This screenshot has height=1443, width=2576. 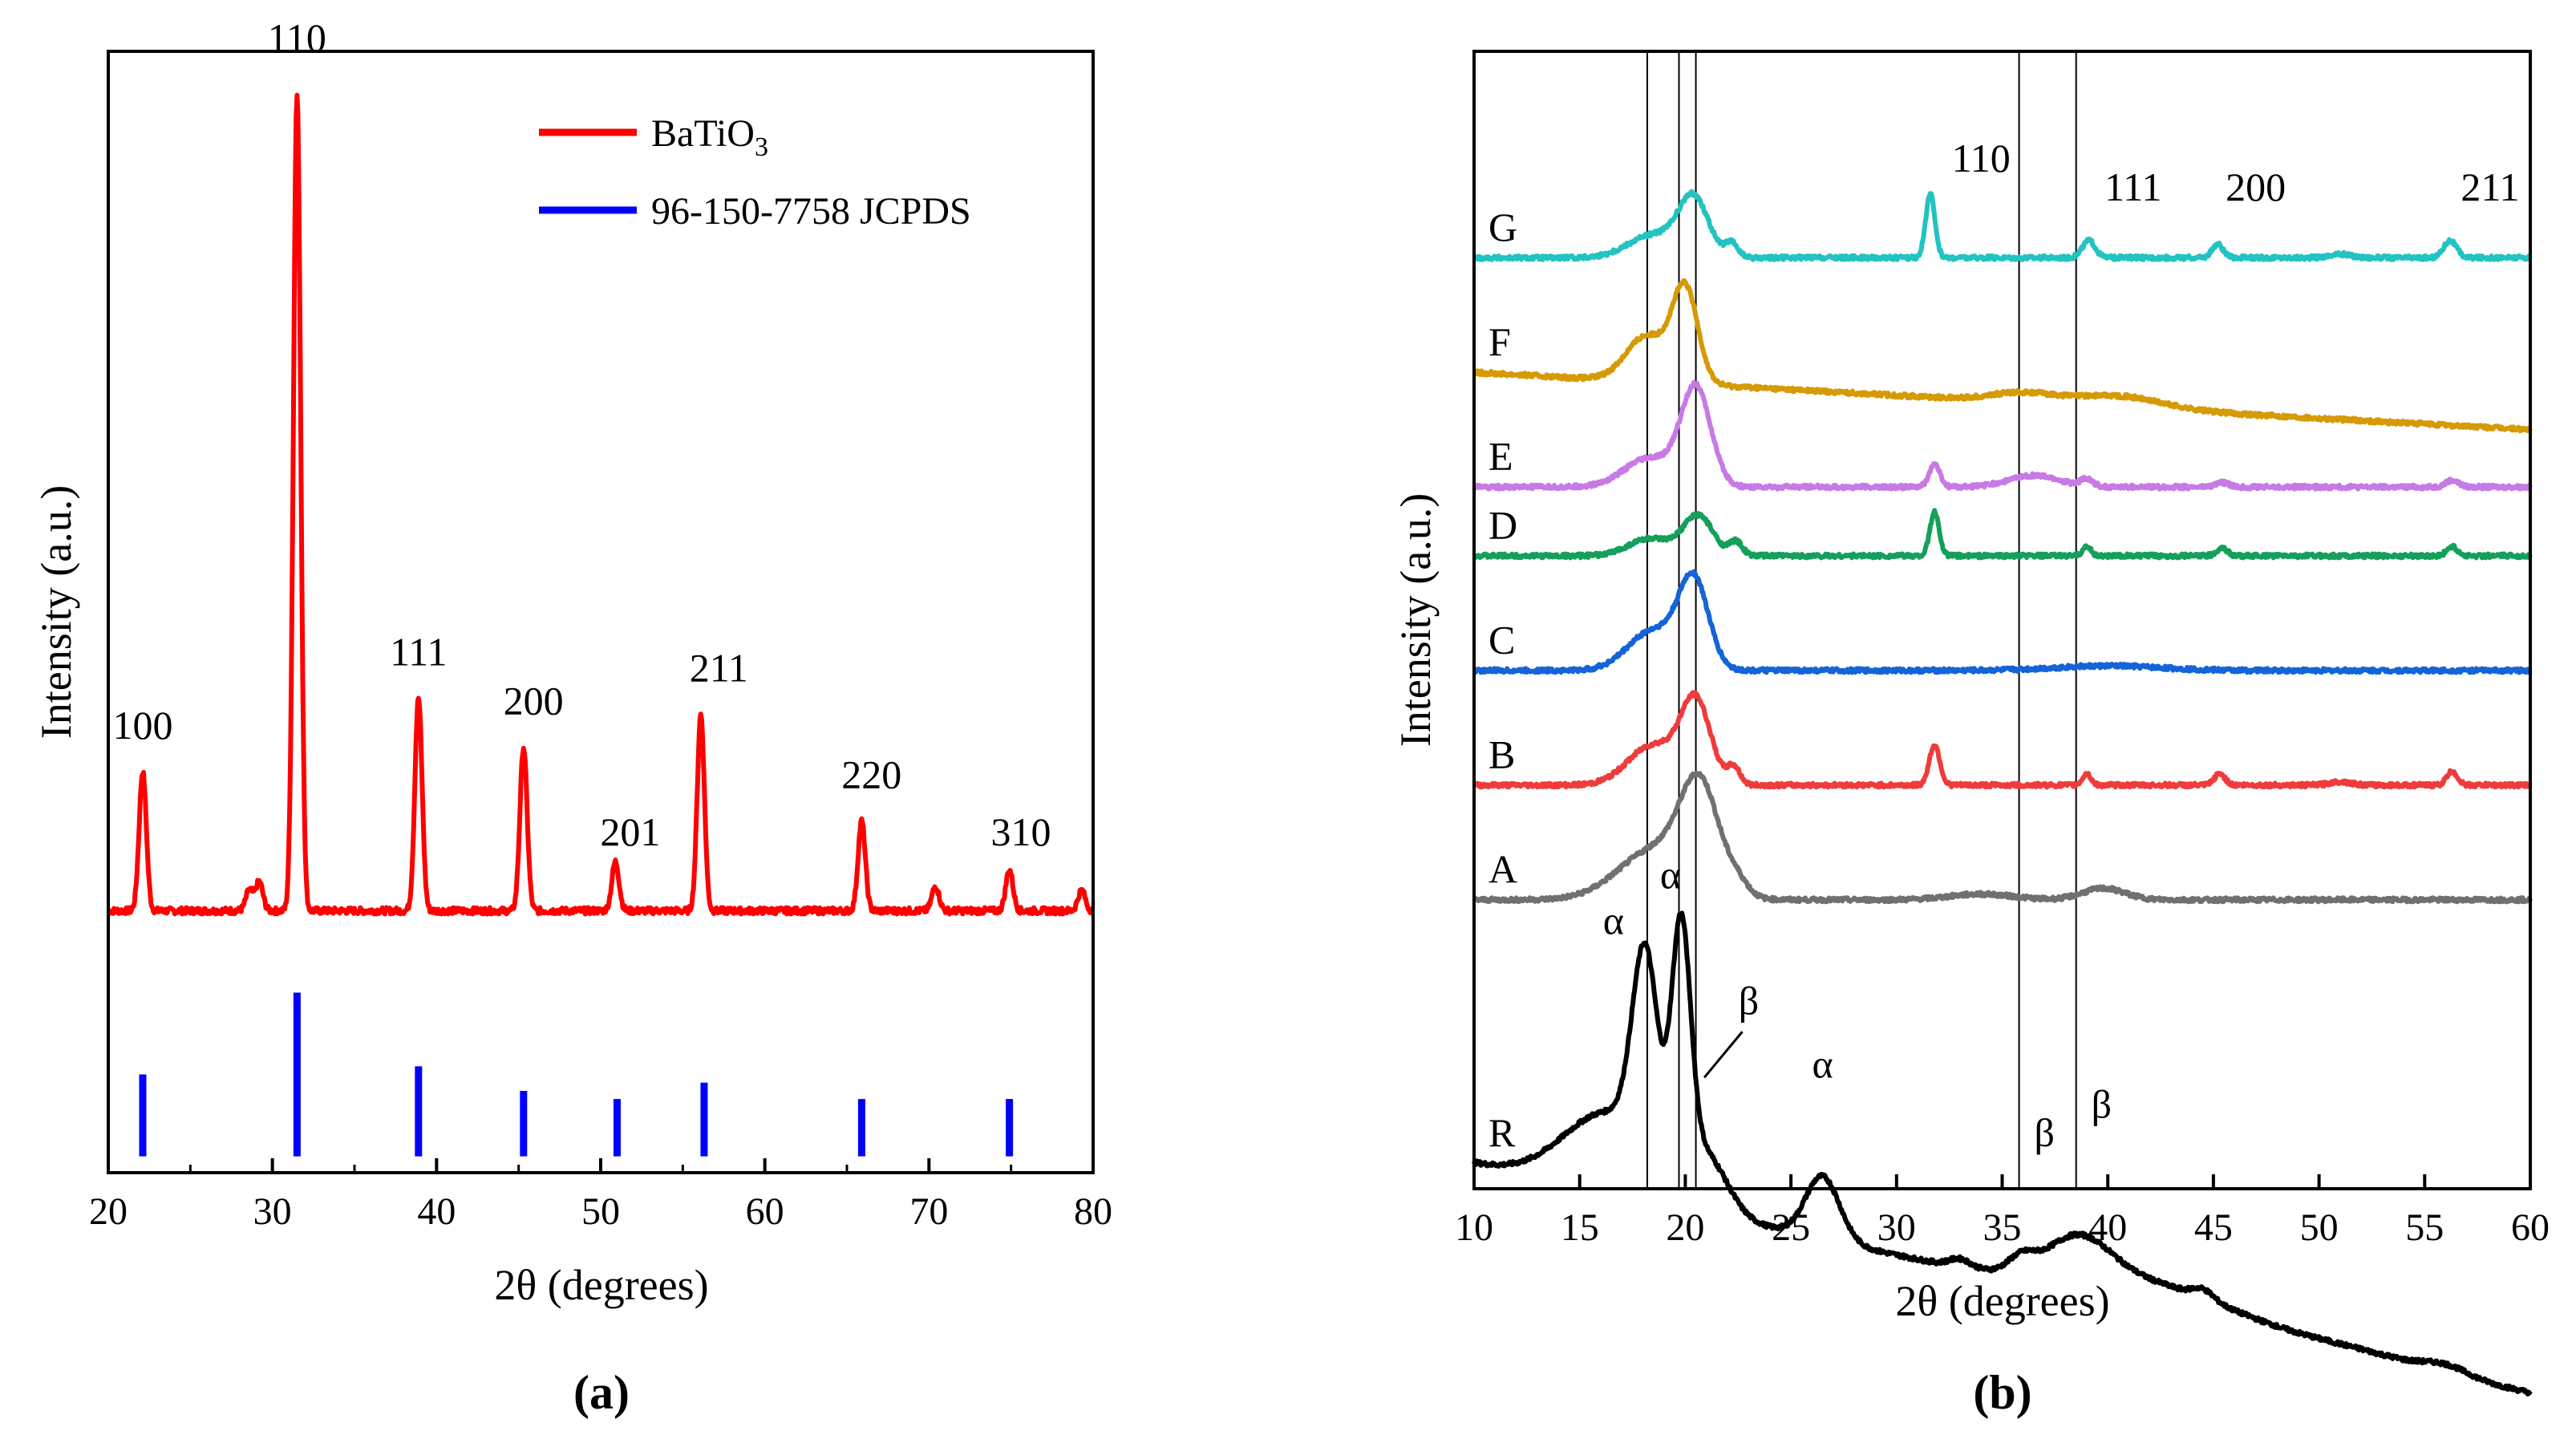 What do you see at coordinates (2002, 534) in the screenshot?
I see `curve-d` at bounding box center [2002, 534].